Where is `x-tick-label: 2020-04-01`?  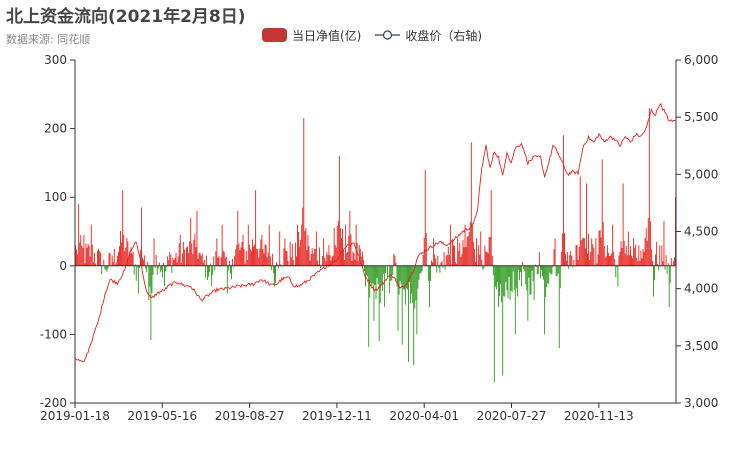 x-tick-label: 2020-04-01 is located at coordinates (424, 416).